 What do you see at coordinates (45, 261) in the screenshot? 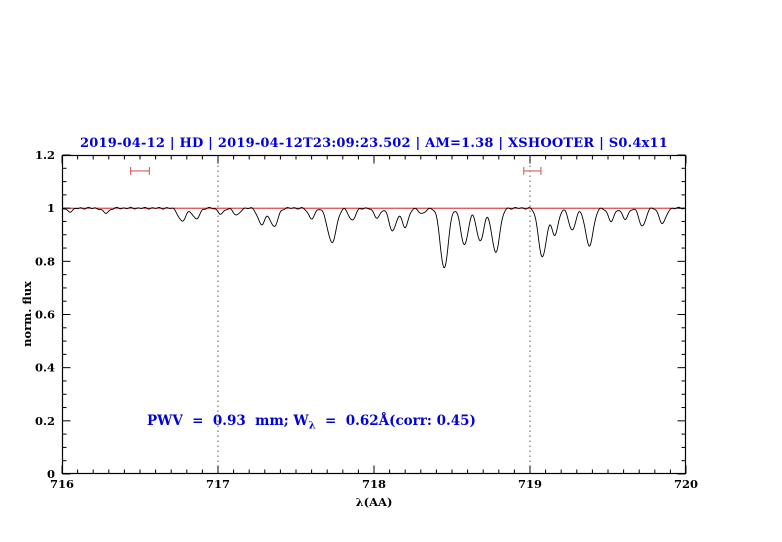
I see `y-tick-label: 0.8` at bounding box center [45, 261].